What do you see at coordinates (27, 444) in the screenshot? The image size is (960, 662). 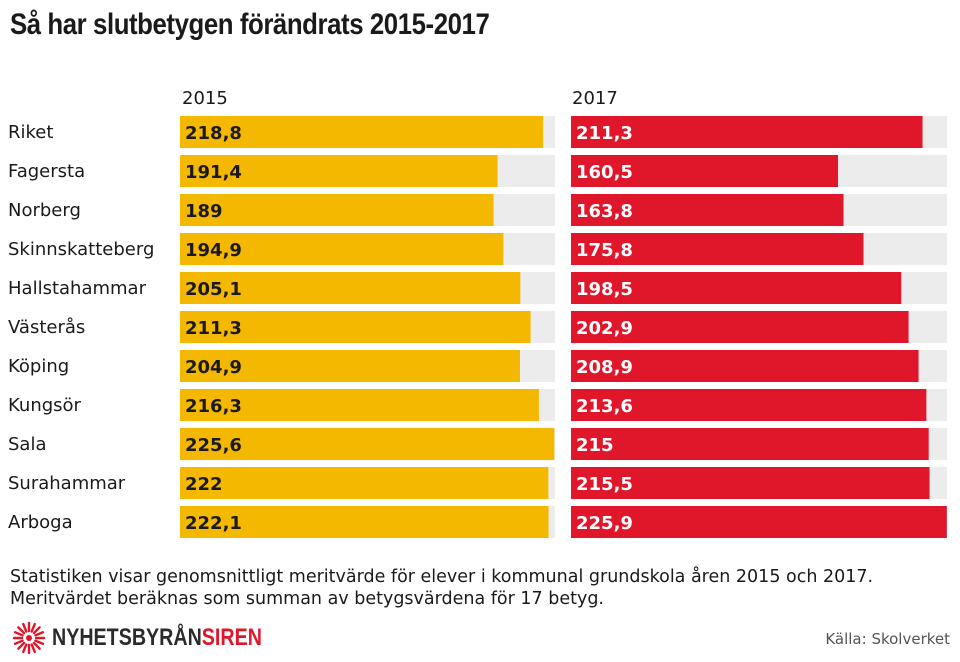 I see `category-label: Sala` at bounding box center [27, 444].